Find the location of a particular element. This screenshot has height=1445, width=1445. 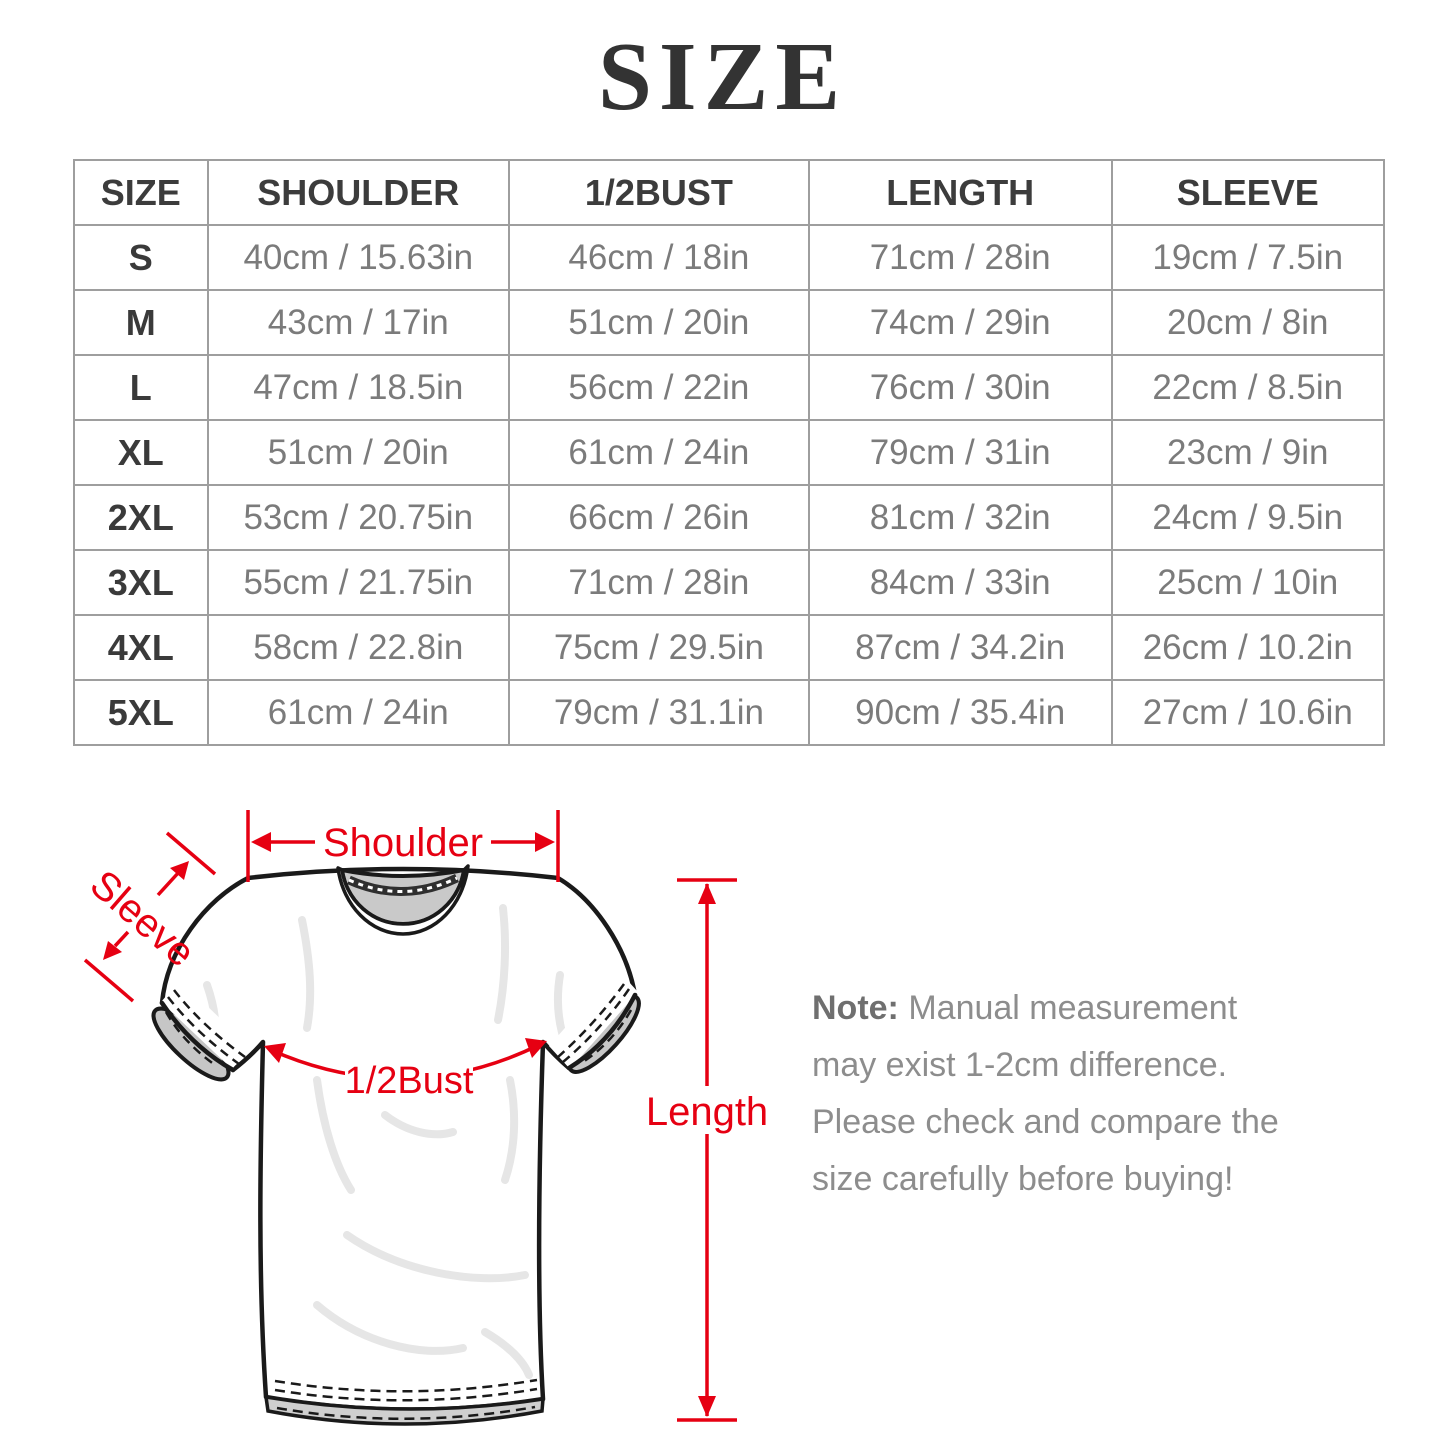

size-label: 3XL is located at coordinates (141, 582).